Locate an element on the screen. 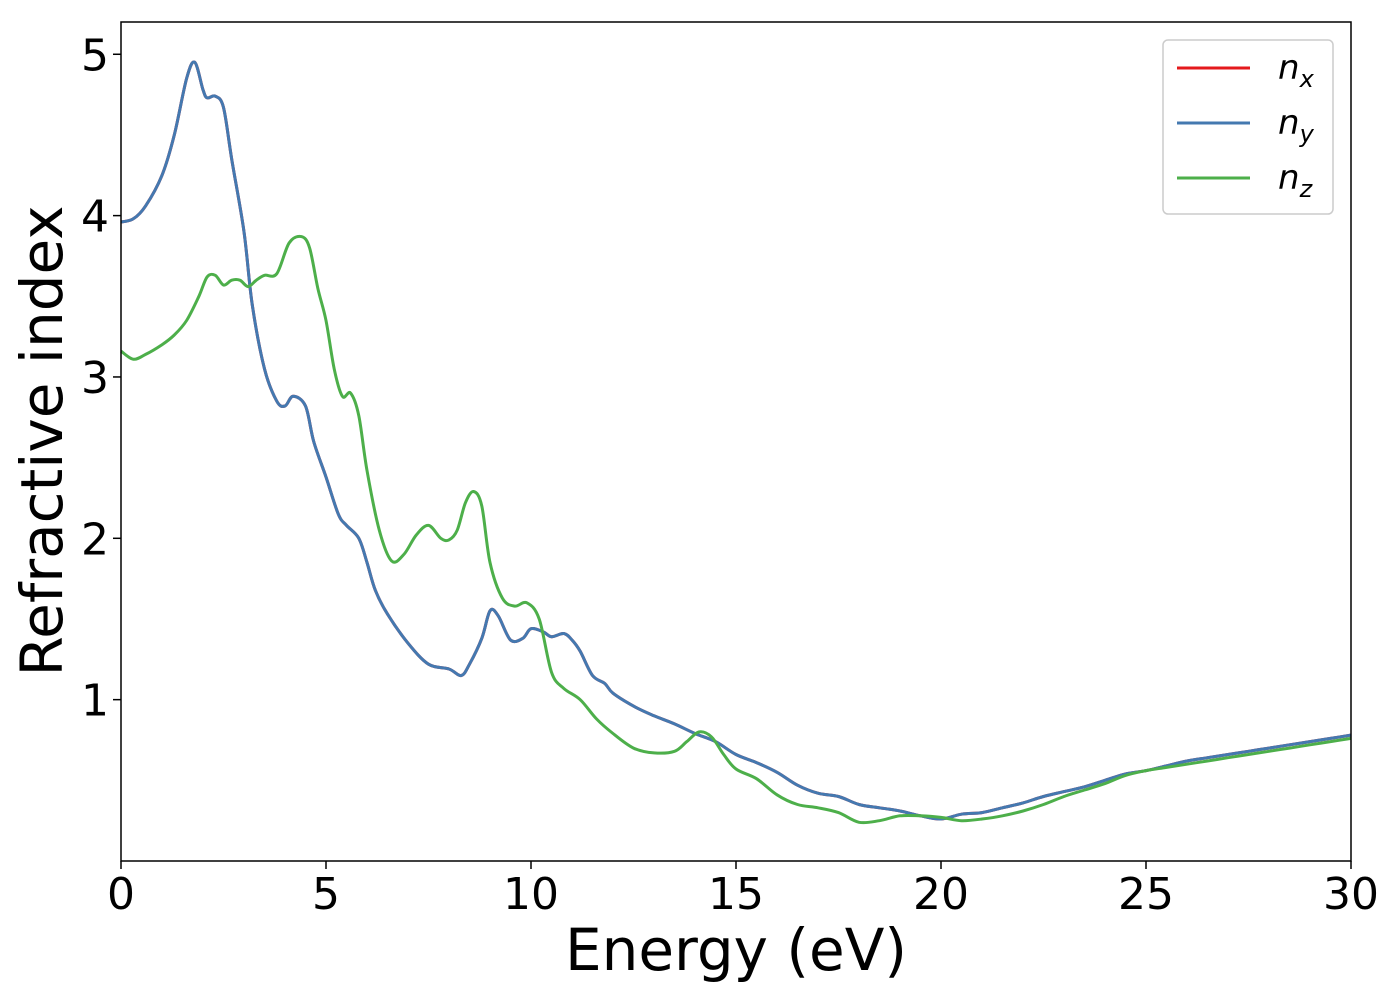  y-tick-label: 1 is located at coordinates (95, 701).